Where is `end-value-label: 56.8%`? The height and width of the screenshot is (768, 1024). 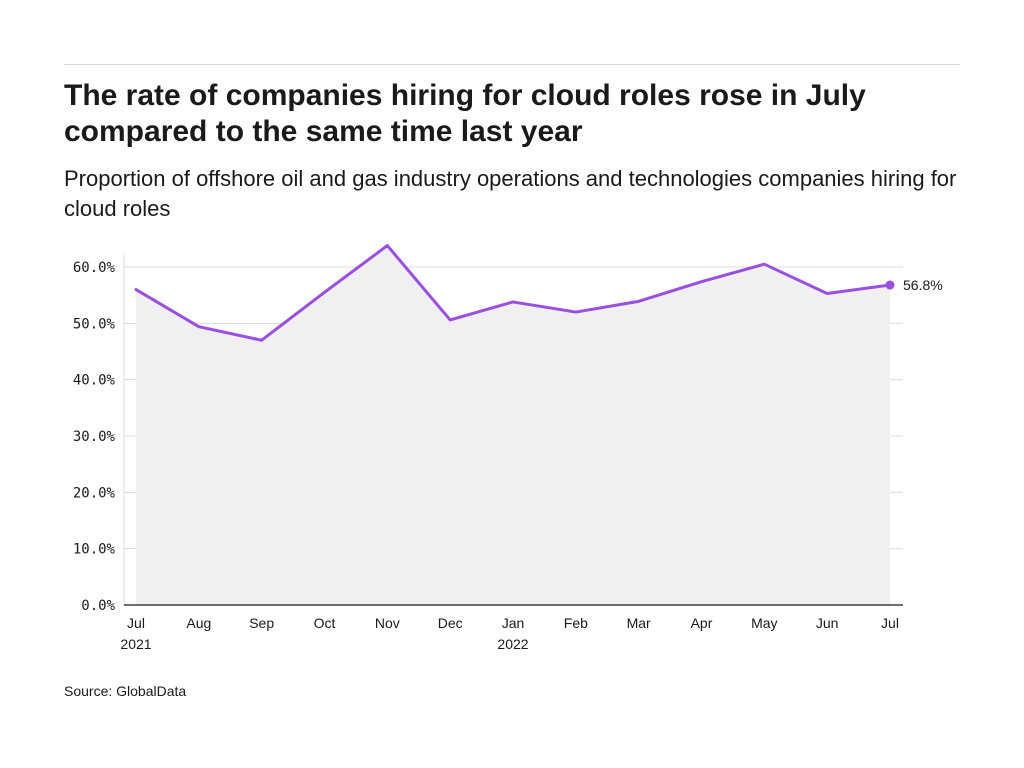 end-value-label: 56.8% is located at coordinates (923, 285).